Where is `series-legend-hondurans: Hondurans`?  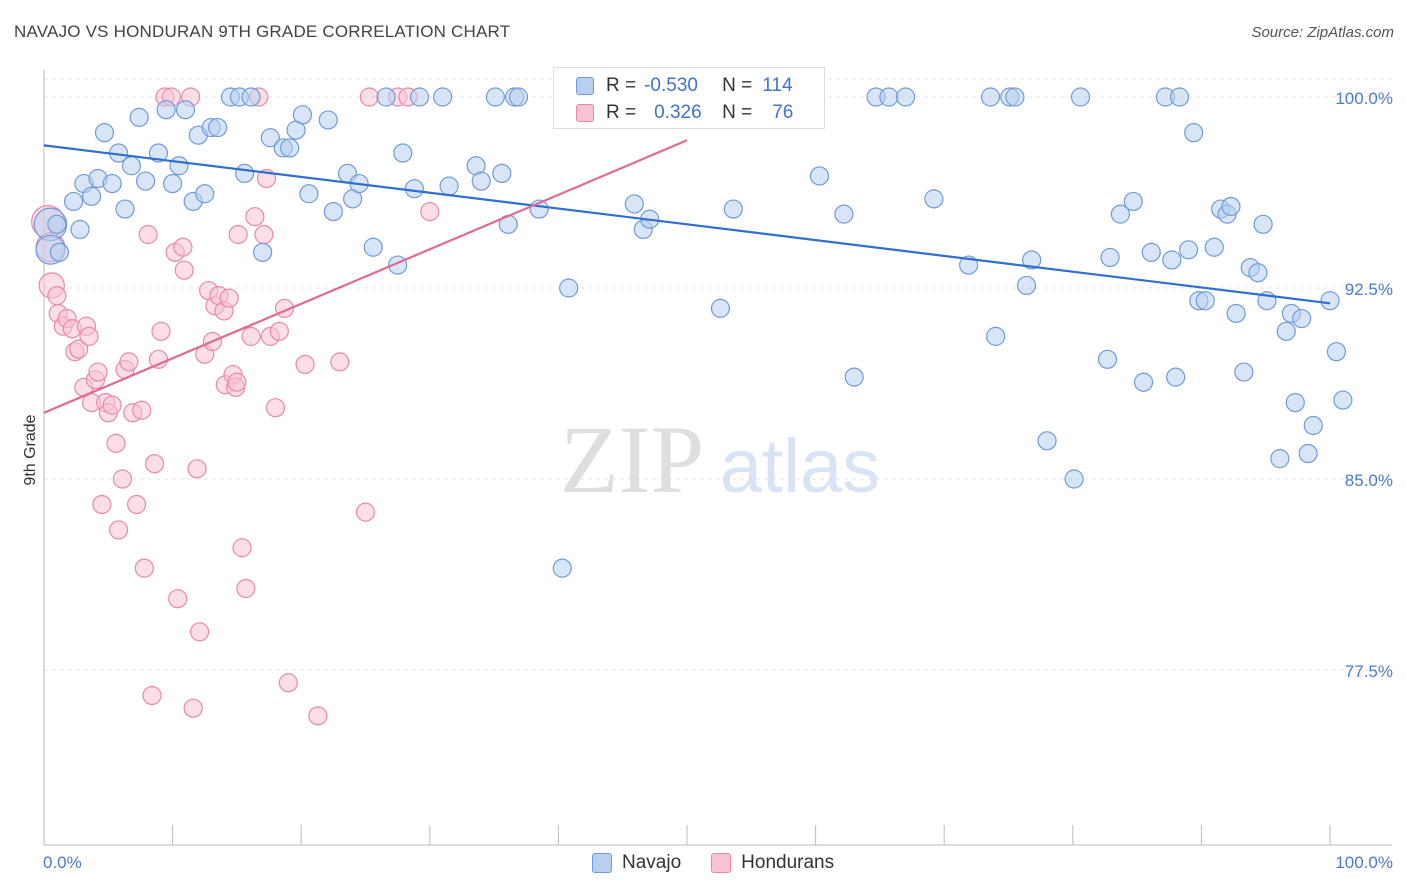
series-legend-hondurans: Hondurans is located at coordinates (772, 863).